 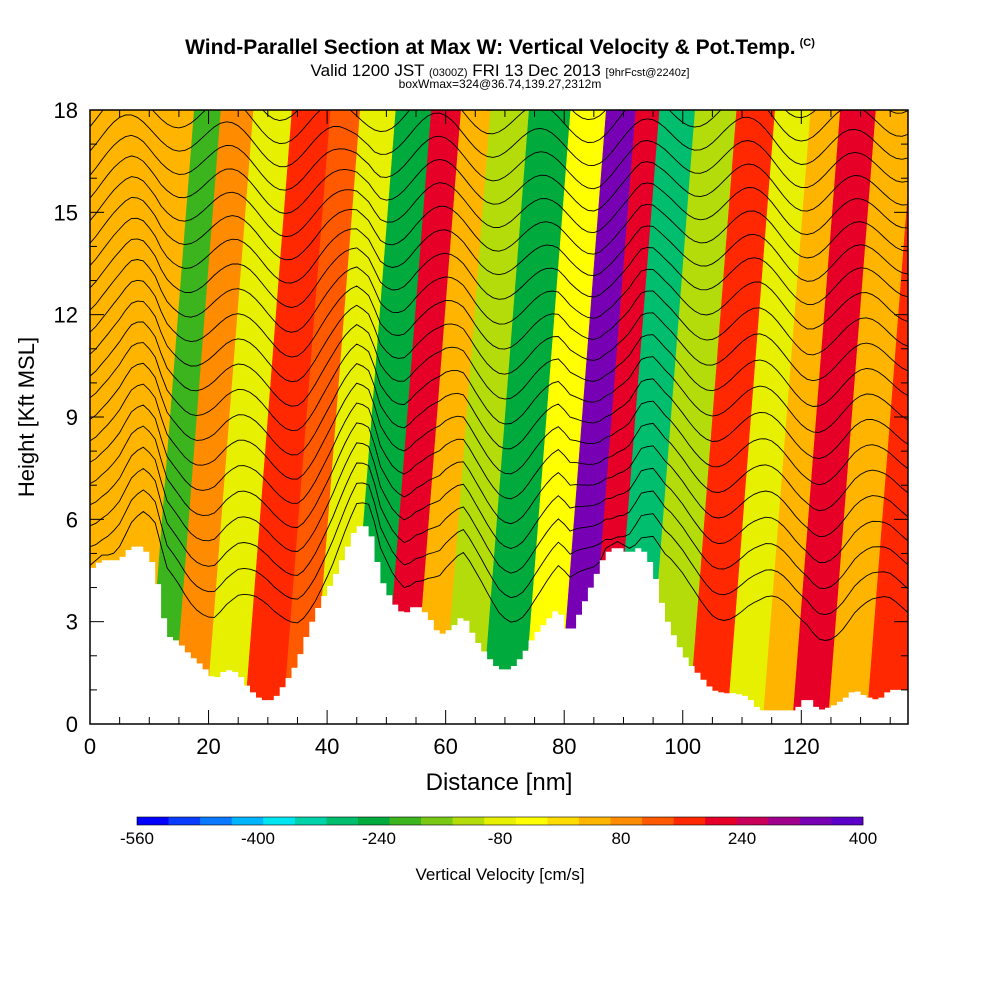 I want to click on colorbar-frame, so click(x=500, y=821).